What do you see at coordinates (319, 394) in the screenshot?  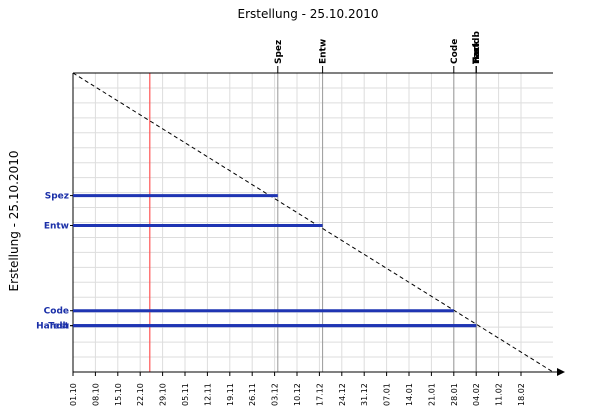 I see `x-tick-label: 17.12` at bounding box center [319, 394].